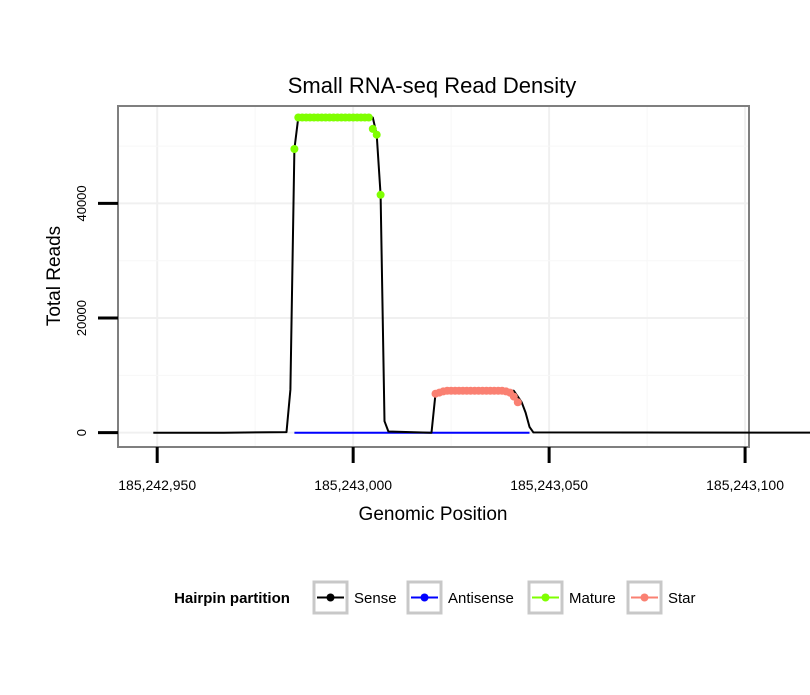  What do you see at coordinates (157, 485) in the screenshot?
I see `x-tick-label: 185,242,950` at bounding box center [157, 485].